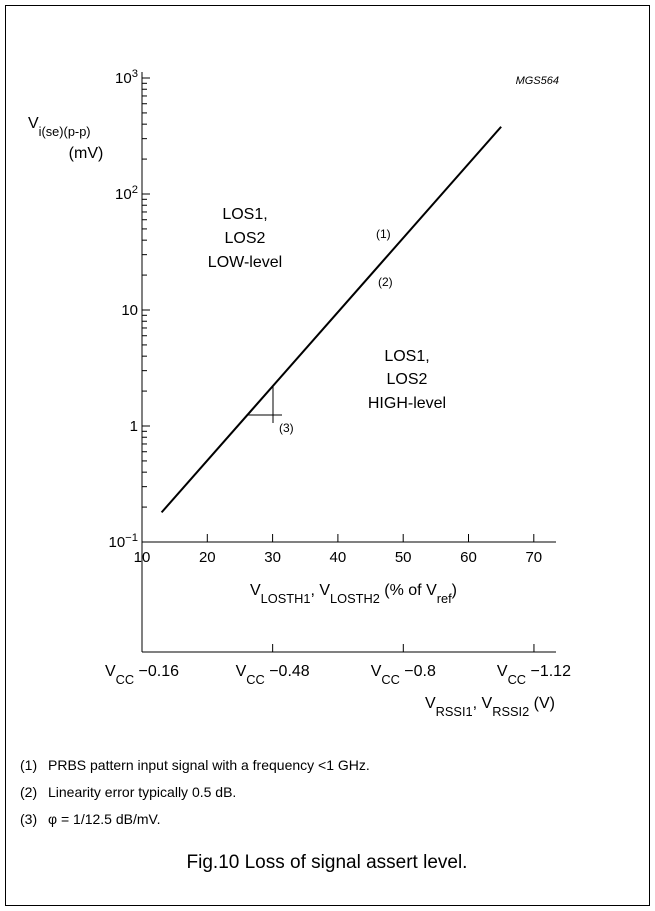  What do you see at coordinates (444, 598) in the screenshot?
I see `subscript: ref` at bounding box center [444, 598].